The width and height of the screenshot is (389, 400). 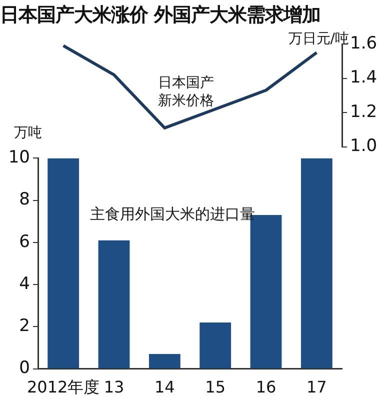 I want to click on x-tick-label: 16, so click(x=266, y=387).